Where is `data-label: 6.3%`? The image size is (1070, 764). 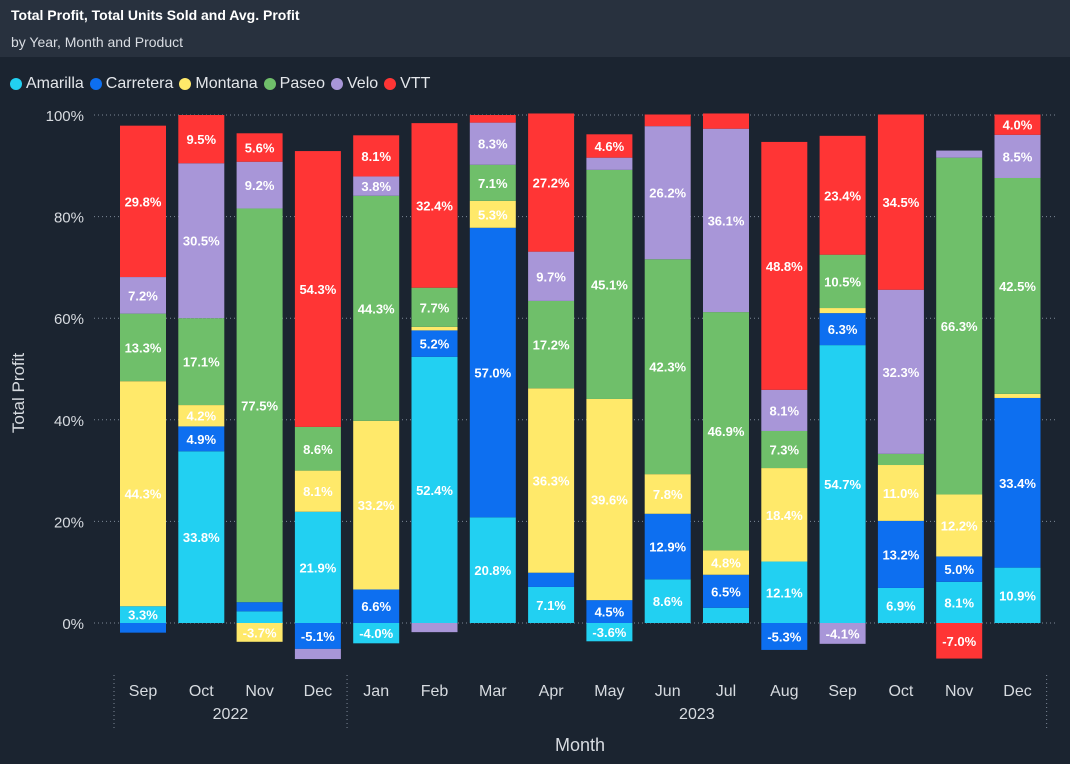
data-label: 6.3% is located at coordinates (843, 329).